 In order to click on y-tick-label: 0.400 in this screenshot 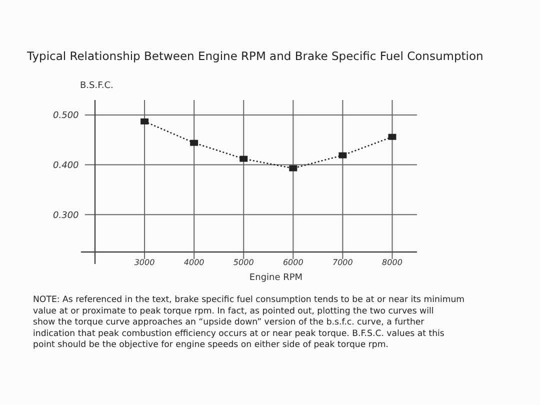, I will do `click(66, 165)`.